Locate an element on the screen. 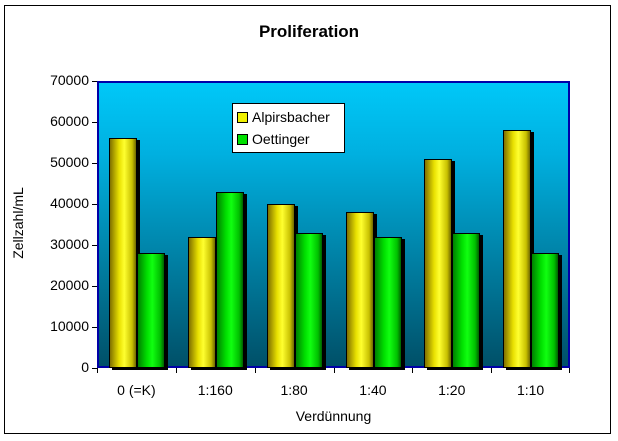  y-tick-label: 10000 is located at coordinates (69, 326).